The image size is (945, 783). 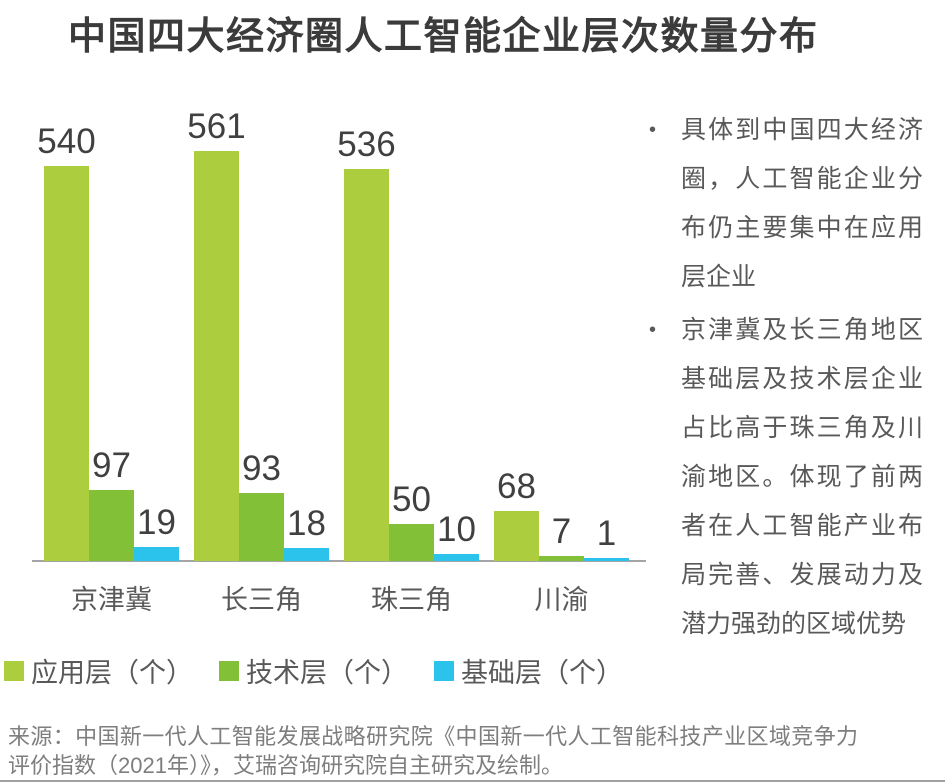 I want to click on category-label: 川渝, so click(x=561, y=600).